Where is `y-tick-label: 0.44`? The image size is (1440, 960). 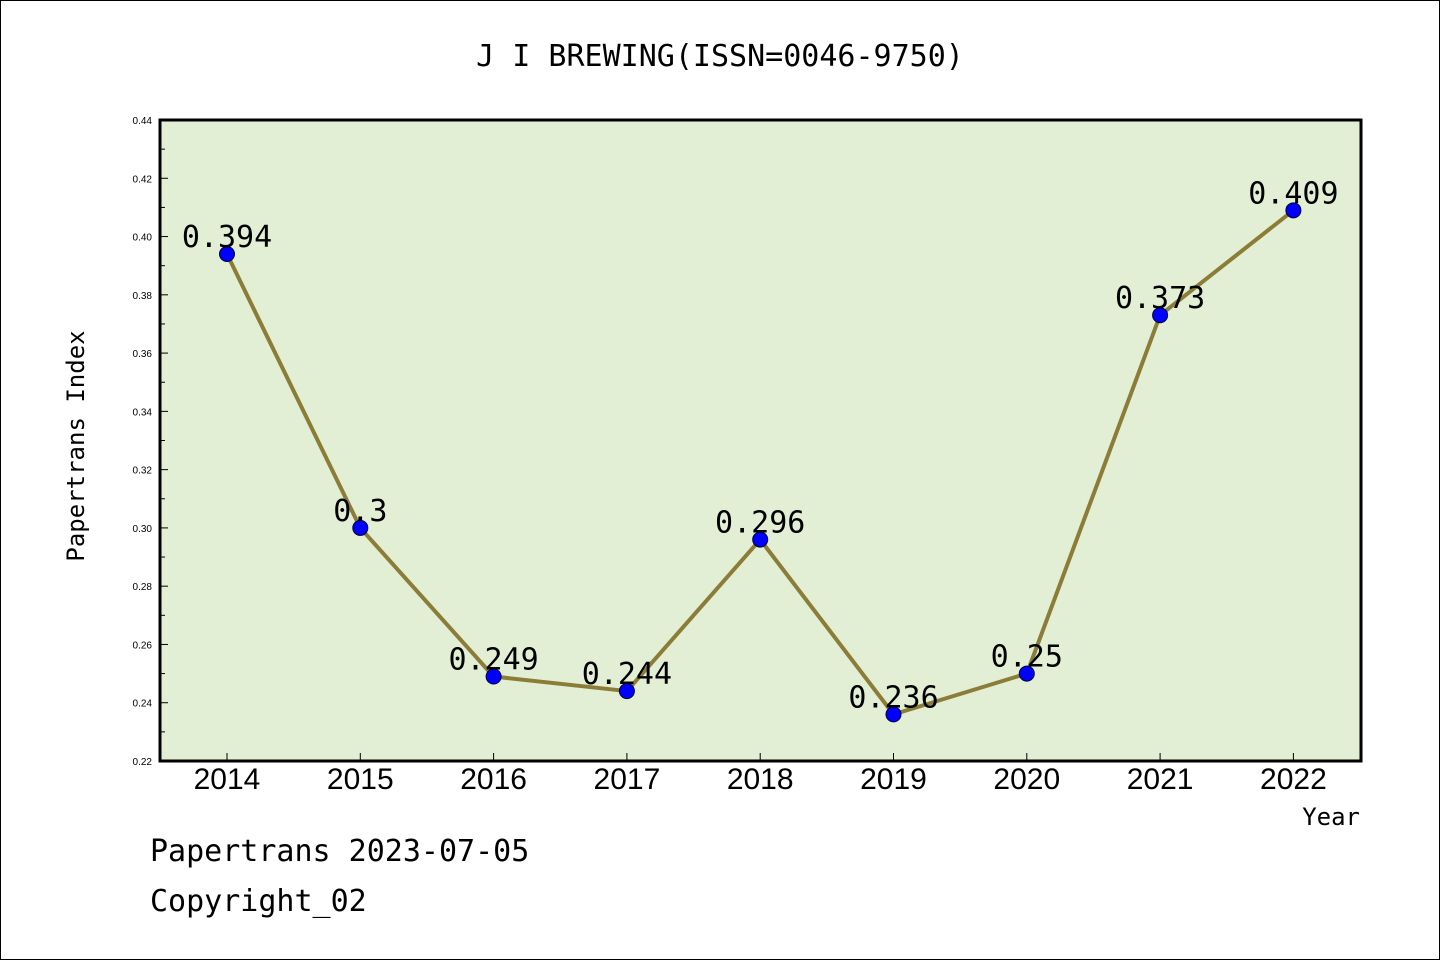 y-tick-label: 0.44 is located at coordinates (143, 121).